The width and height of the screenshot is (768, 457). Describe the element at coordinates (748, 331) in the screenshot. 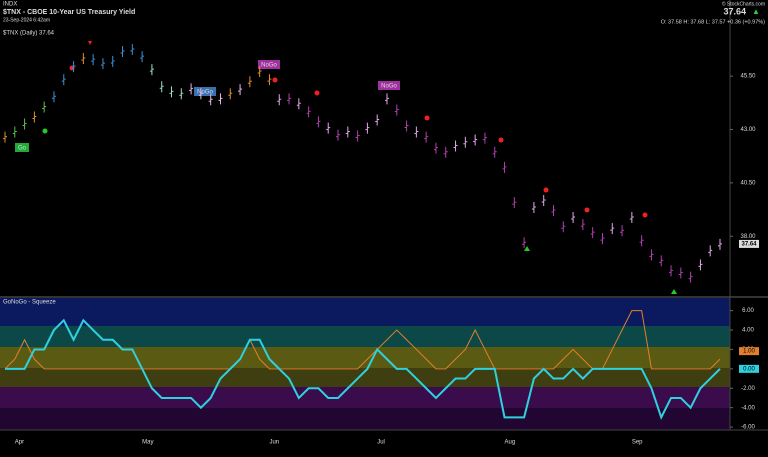

I see `y-tick-label: 4.00` at that location.